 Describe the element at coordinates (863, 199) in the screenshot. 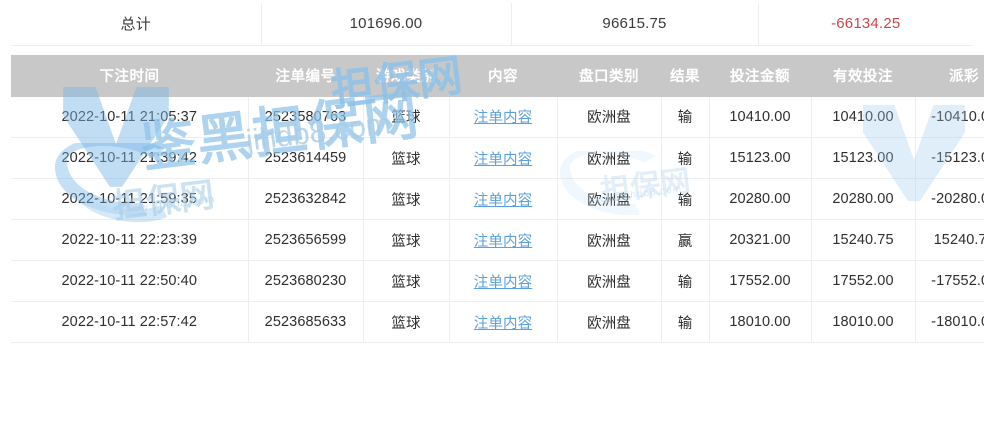

I see `cell-valid: 20280.00` at that location.